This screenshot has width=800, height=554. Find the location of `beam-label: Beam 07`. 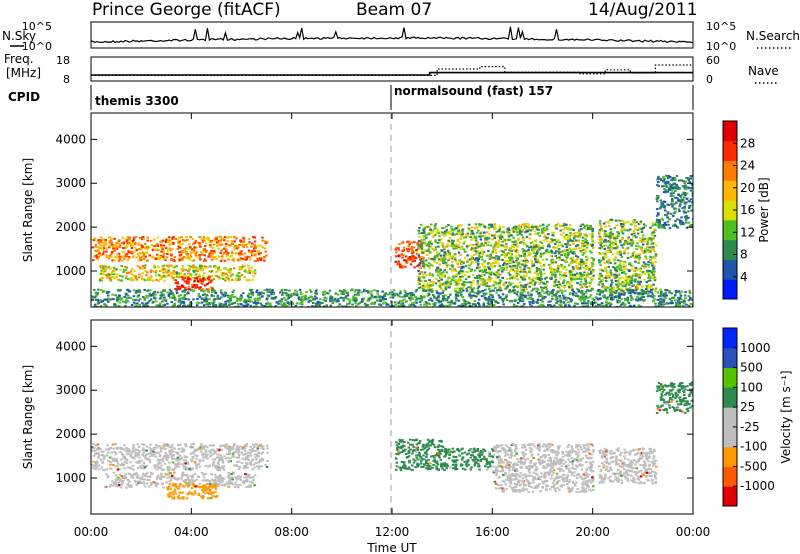

beam-label: Beam 07 is located at coordinates (394, 10).